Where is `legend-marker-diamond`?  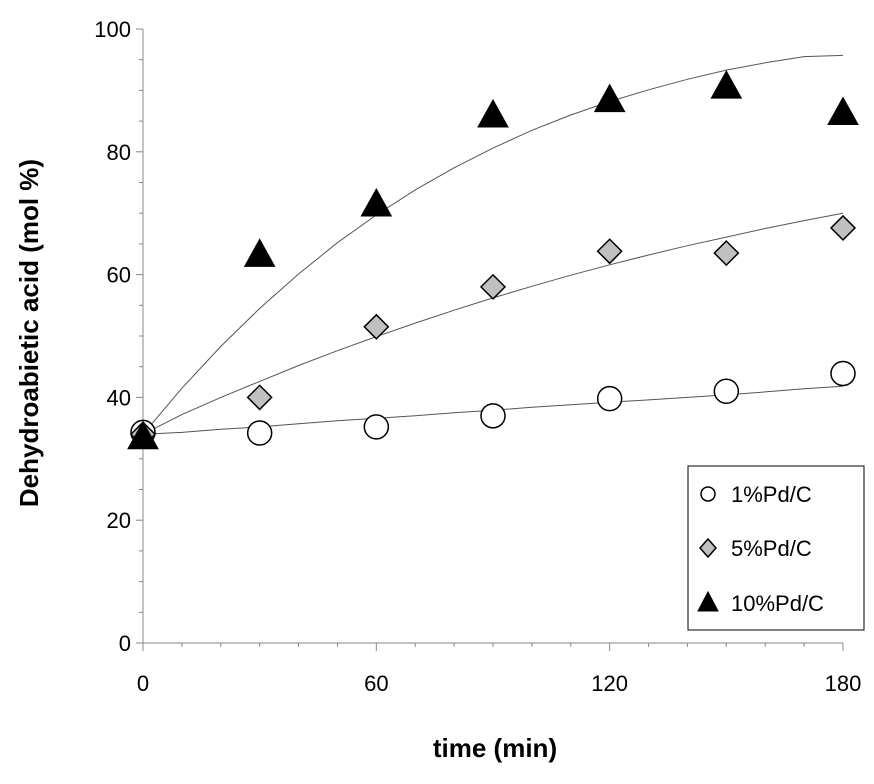
legend-marker-diamond is located at coordinates (708, 548).